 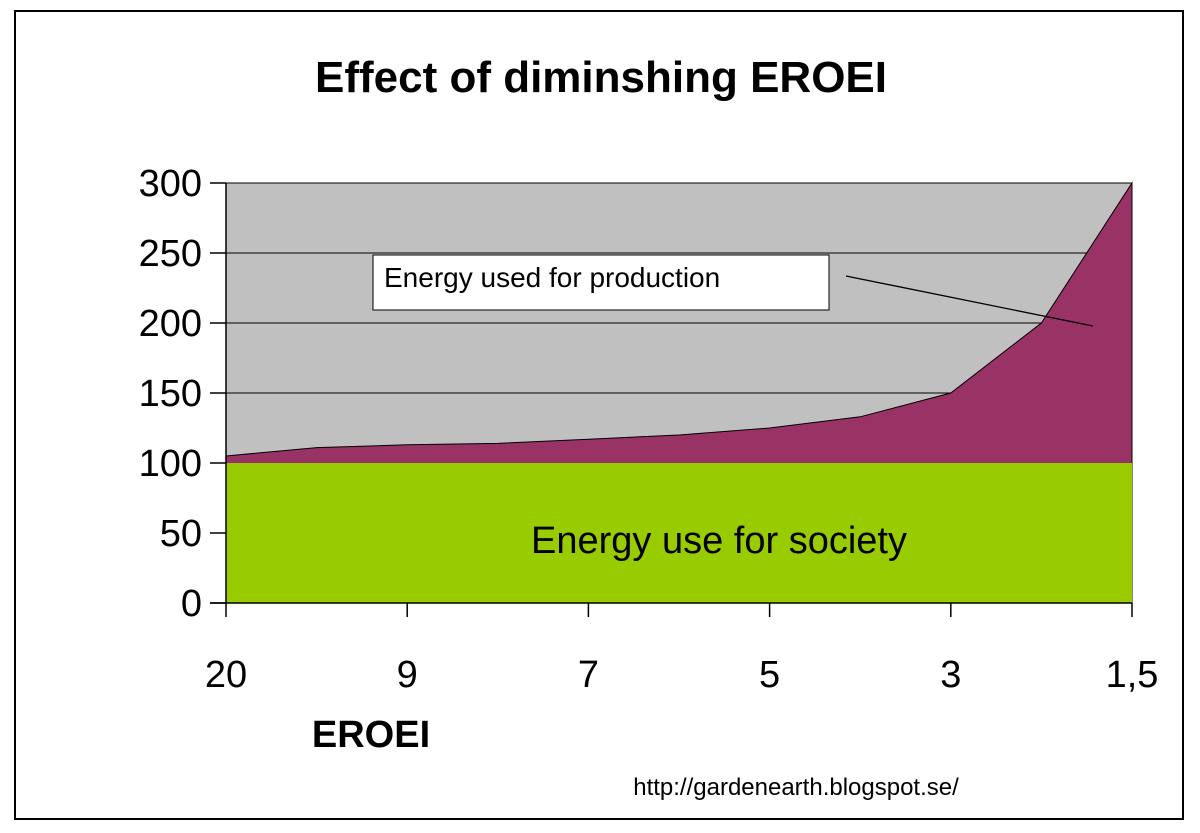 What do you see at coordinates (170, 464) in the screenshot?
I see `y-tick-label: 100` at bounding box center [170, 464].